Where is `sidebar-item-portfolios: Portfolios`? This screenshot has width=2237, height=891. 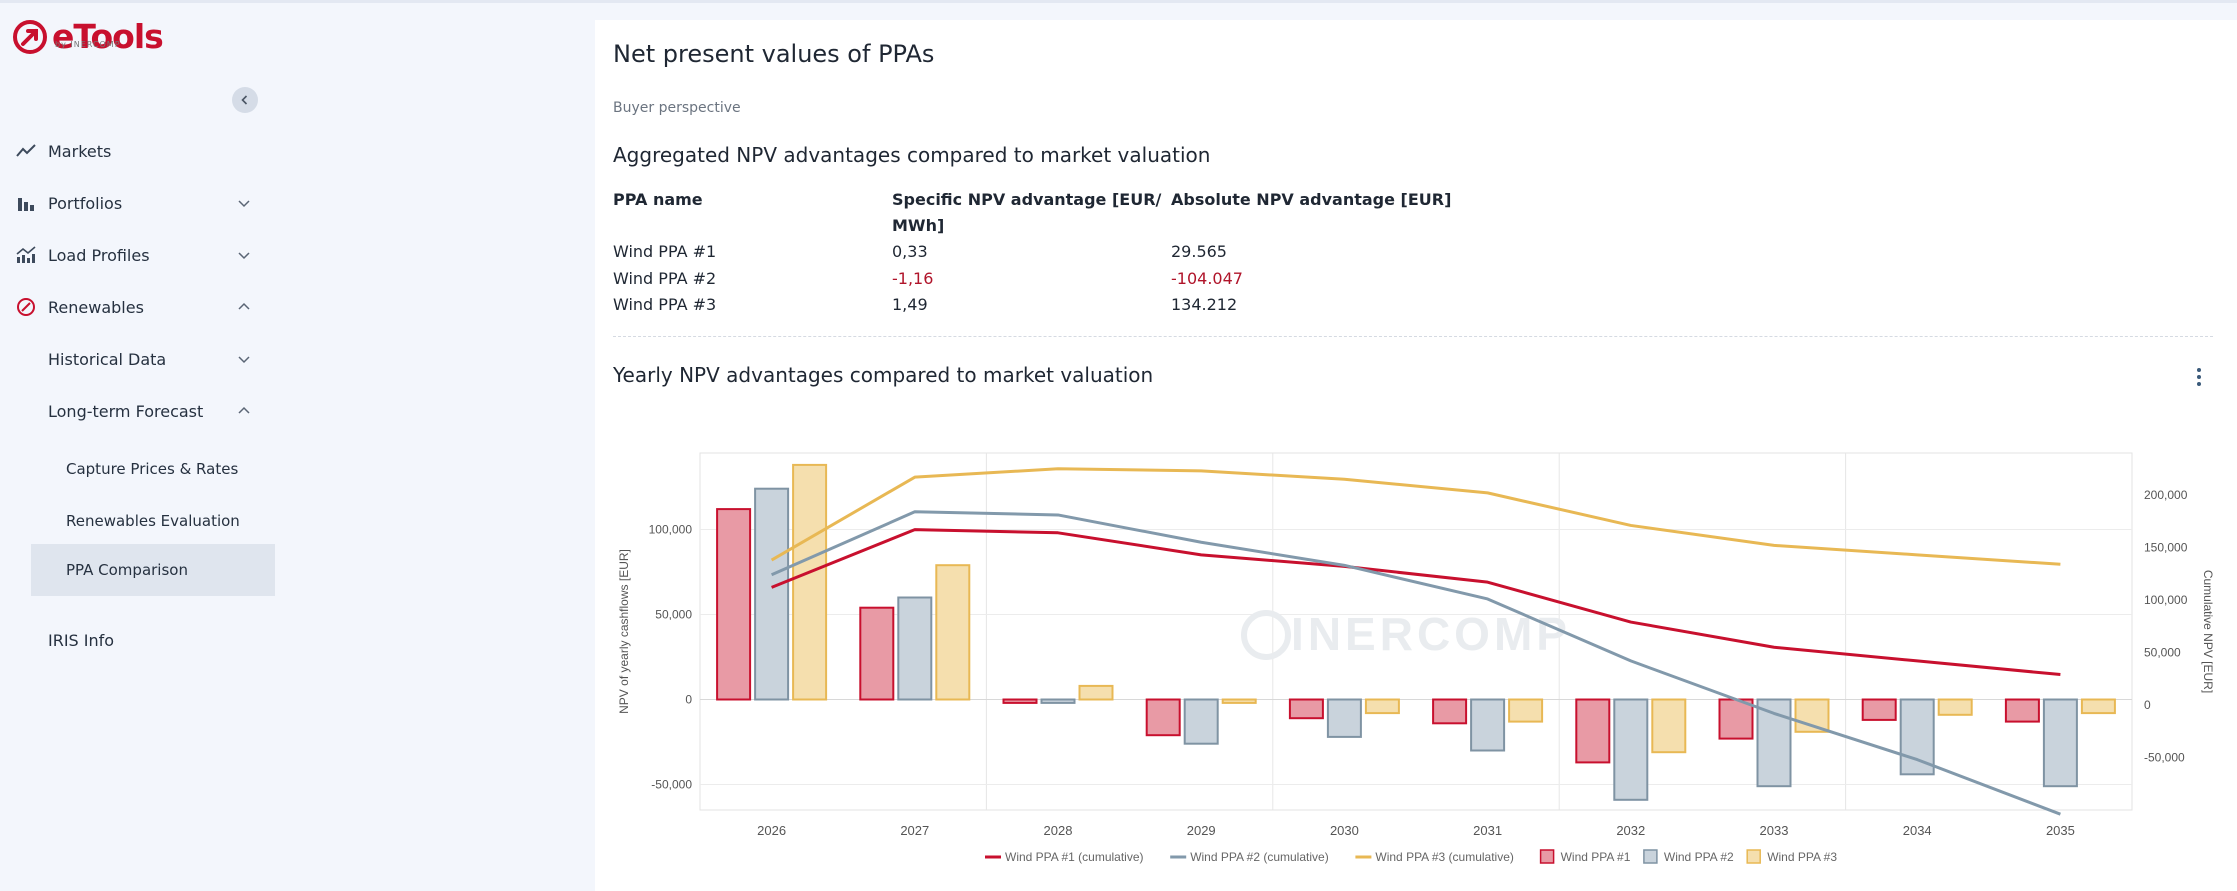
sidebar-item-portfolios: Portfolios is located at coordinates (135, 203).